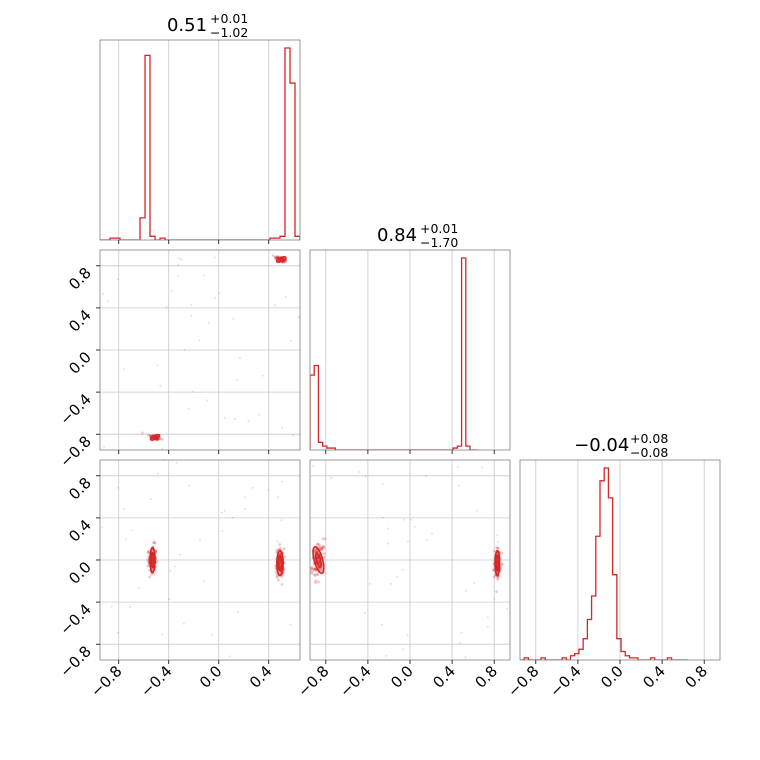 This screenshot has height=760, width=760. Describe the element at coordinates (75, 409) in the screenshot. I see `y-tick-label: −0.4` at that location.